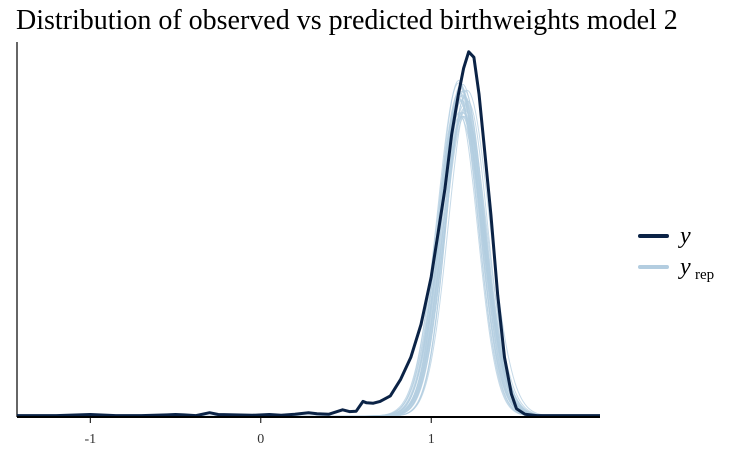  Describe the element at coordinates (260, 439) in the screenshot. I see `x-tick-label: 0` at that location.